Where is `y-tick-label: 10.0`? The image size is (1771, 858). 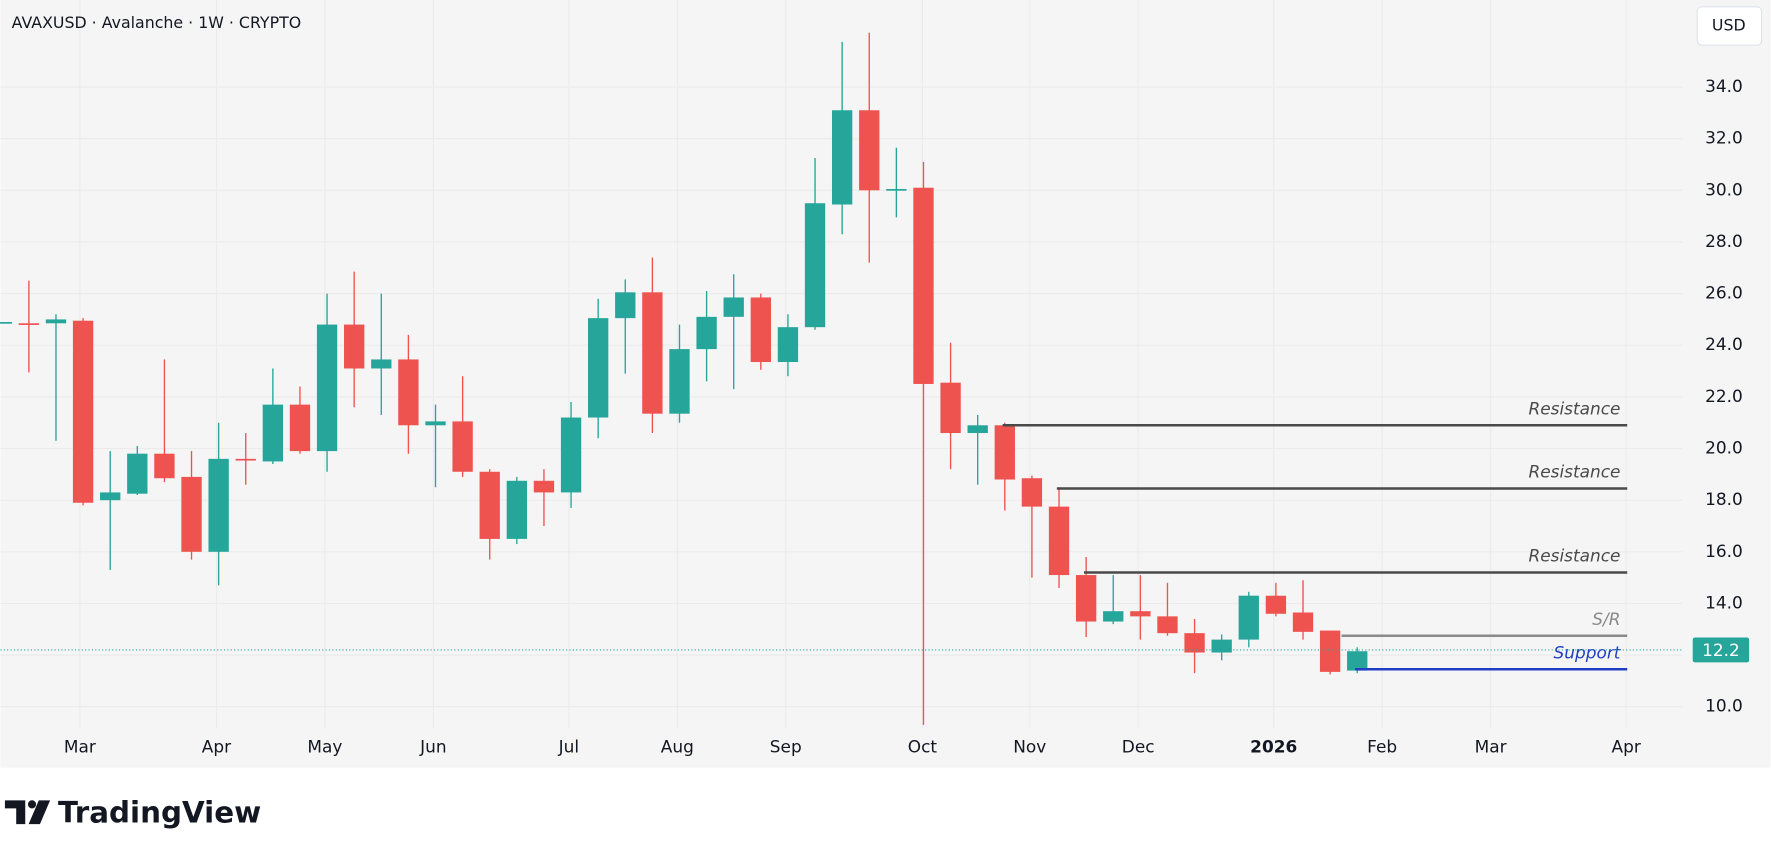
y-tick-label: 10.0 is located at coordinates (1724, 706).